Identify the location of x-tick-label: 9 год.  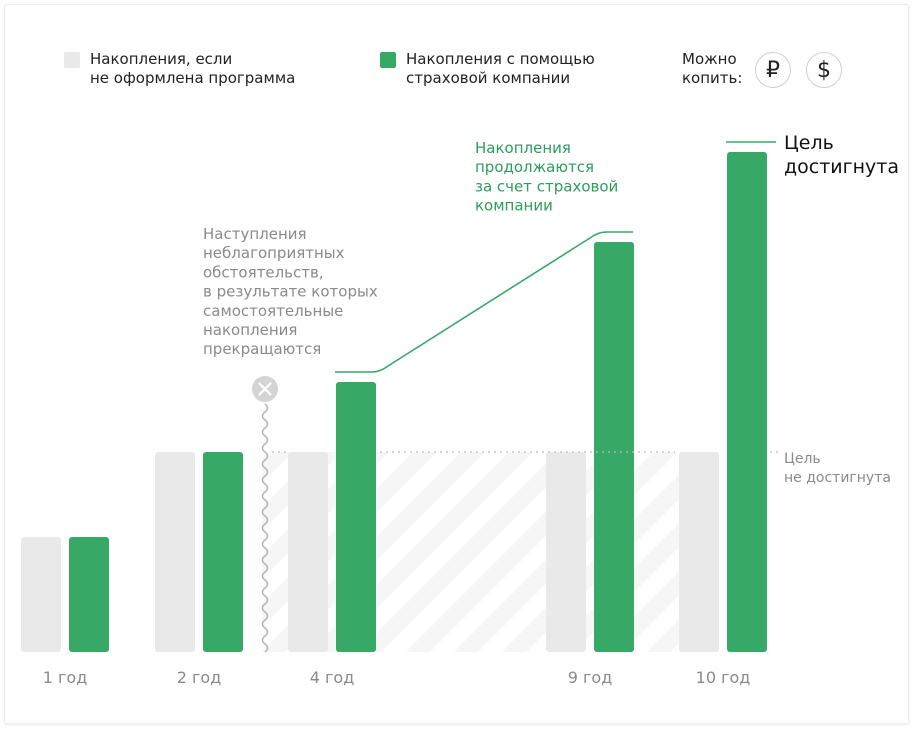
(590, 677).